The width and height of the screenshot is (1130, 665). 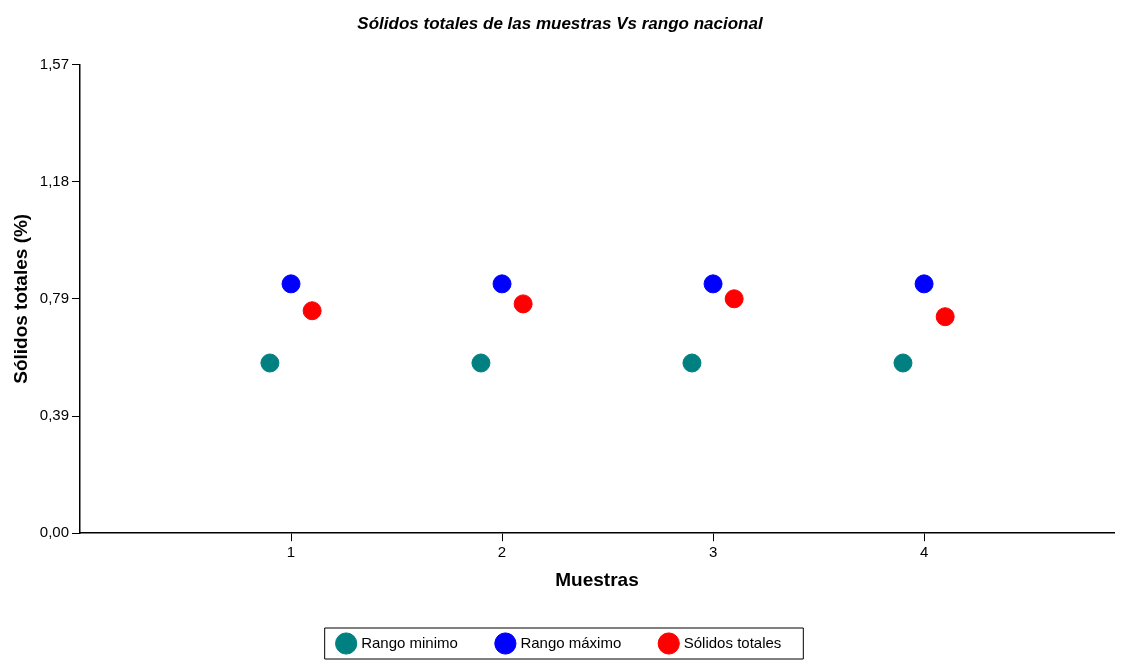 What do you see at coordinates (54, 180) in the screenshot?
I see `y-tick-label: 1,18` at bounding box center [54, 180].